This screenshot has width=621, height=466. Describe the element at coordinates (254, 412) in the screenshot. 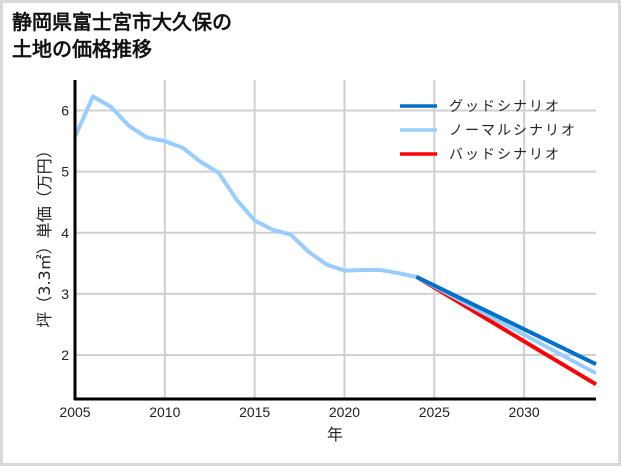

I see `x-tick-label: 2015` at that location.